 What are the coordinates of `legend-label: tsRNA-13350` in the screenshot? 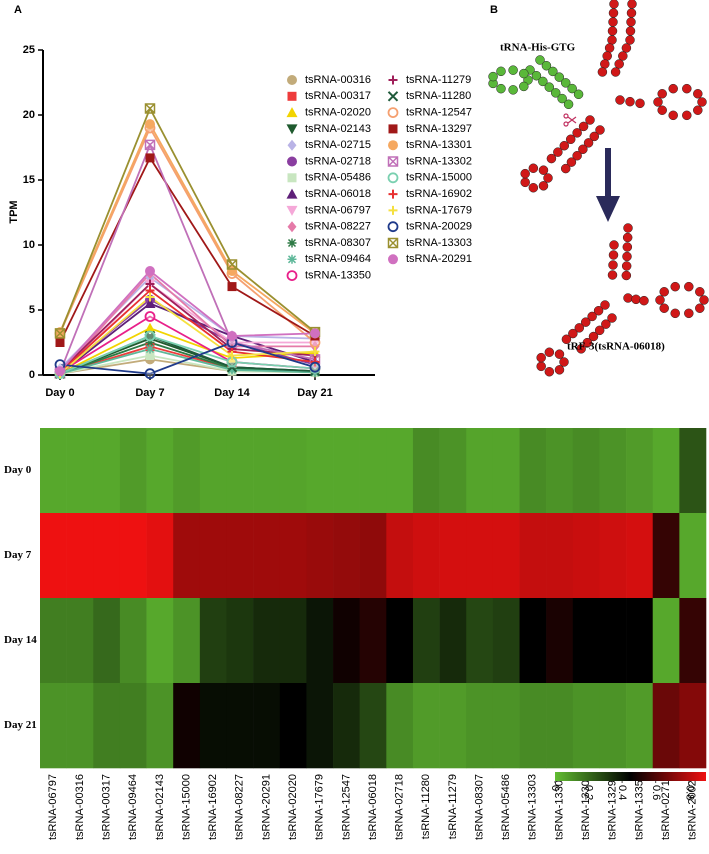 It's located at (338, 276).